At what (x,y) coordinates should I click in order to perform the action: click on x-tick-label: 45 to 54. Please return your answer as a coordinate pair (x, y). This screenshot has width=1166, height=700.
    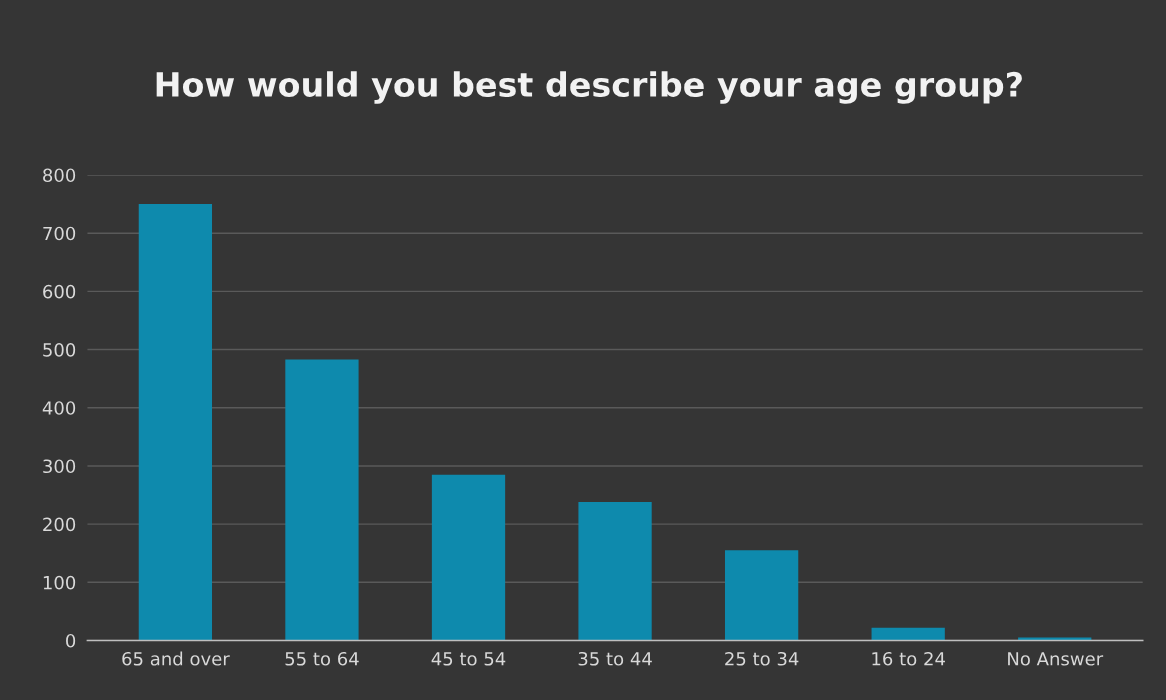
    Looking at the image, I should click on (468, 659).